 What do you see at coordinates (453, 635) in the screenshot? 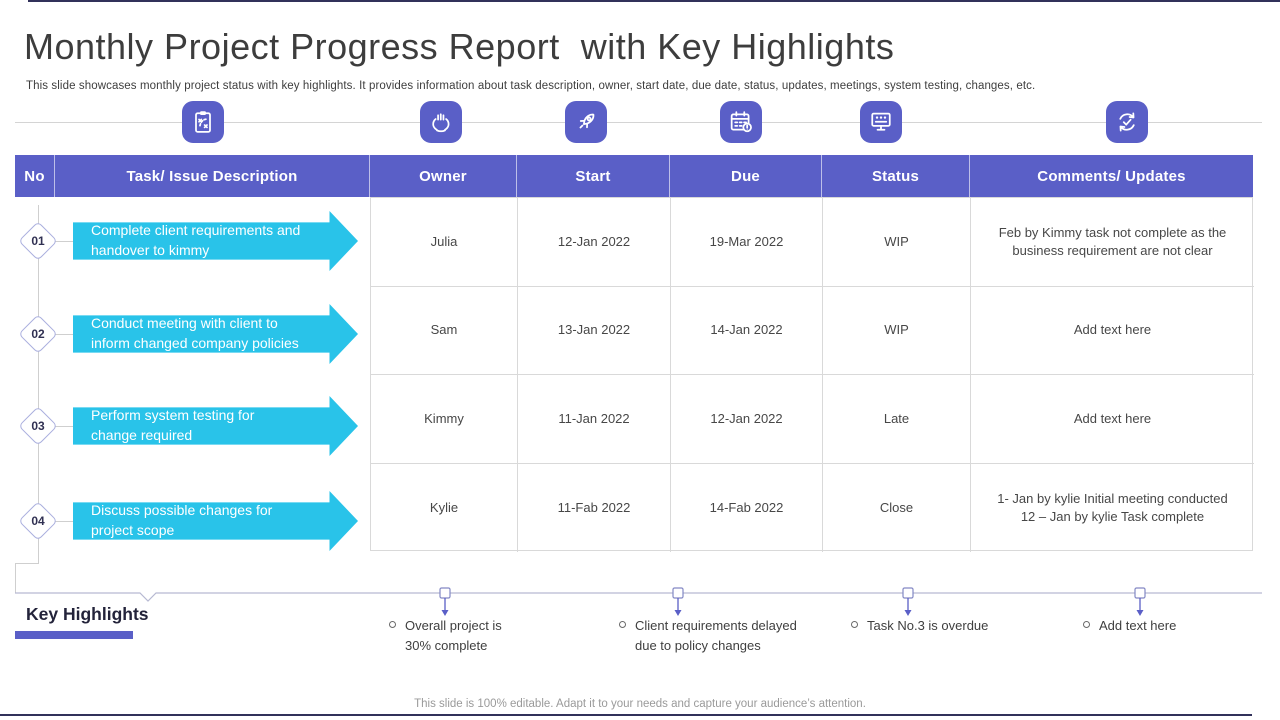
I see `highlight-text: Overall project is 30% complete` at bounding box center [453, 635].